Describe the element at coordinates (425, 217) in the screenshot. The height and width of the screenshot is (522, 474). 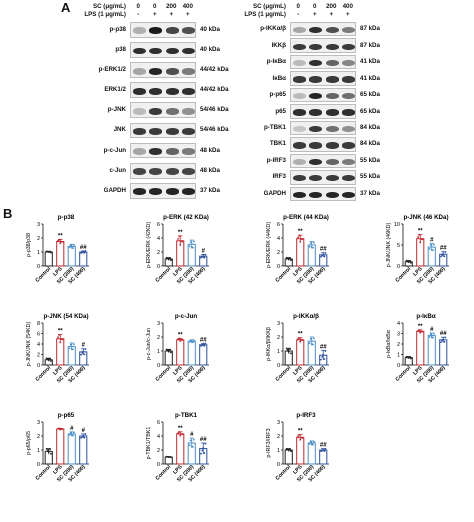
I see `chart-title: p-JNK (46 KDa)` at that location.